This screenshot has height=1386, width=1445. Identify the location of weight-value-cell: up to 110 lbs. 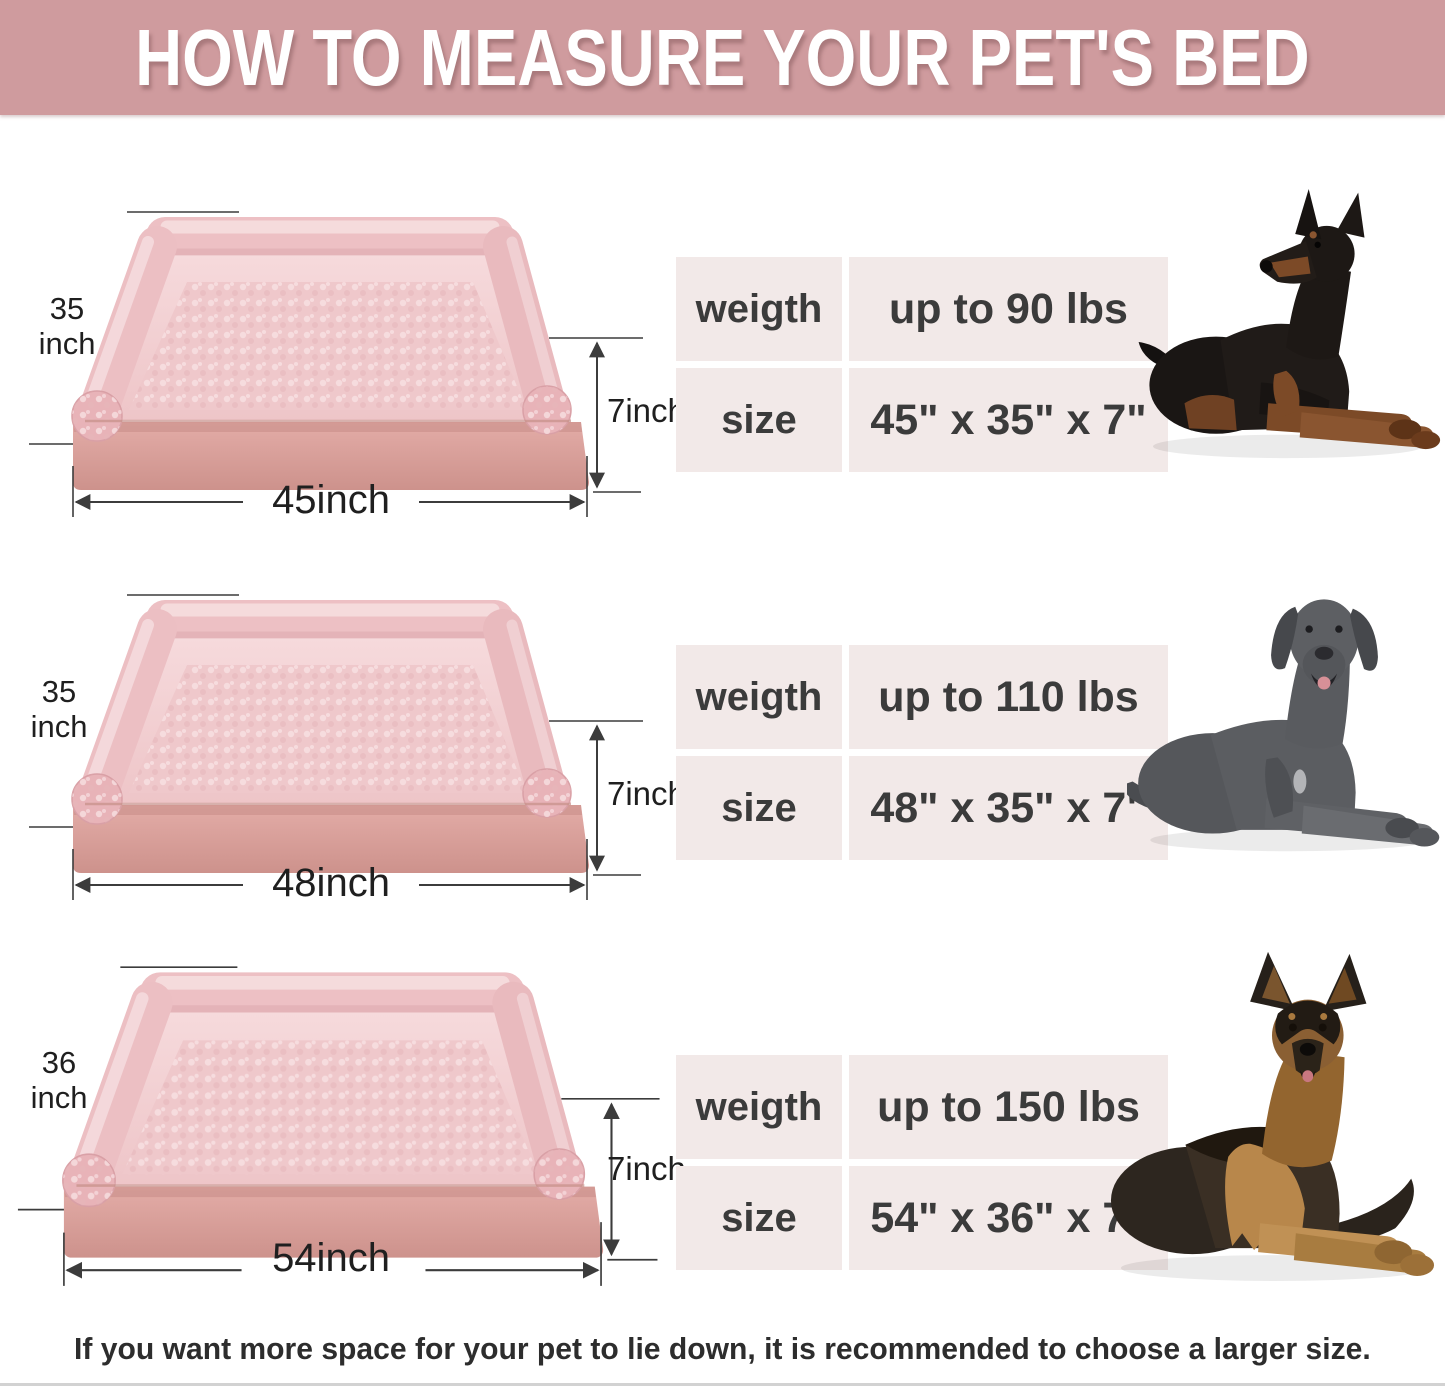
(1008, 697).